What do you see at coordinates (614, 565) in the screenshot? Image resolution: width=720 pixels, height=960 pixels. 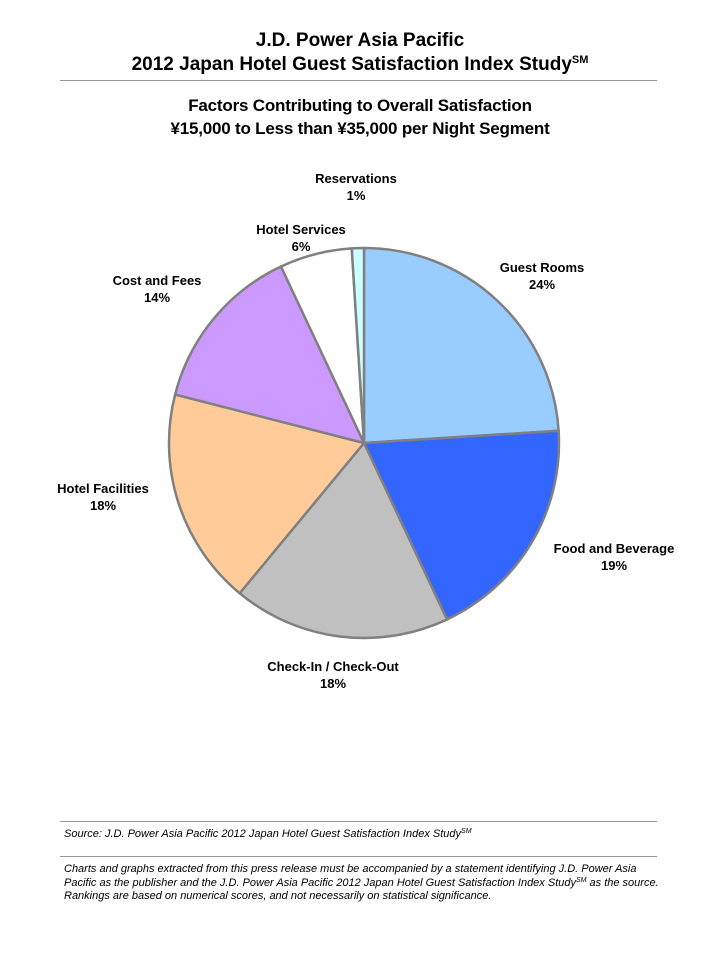 I see `slice-value-food-and-beverage: 19%` at bounding box center [614, 565].